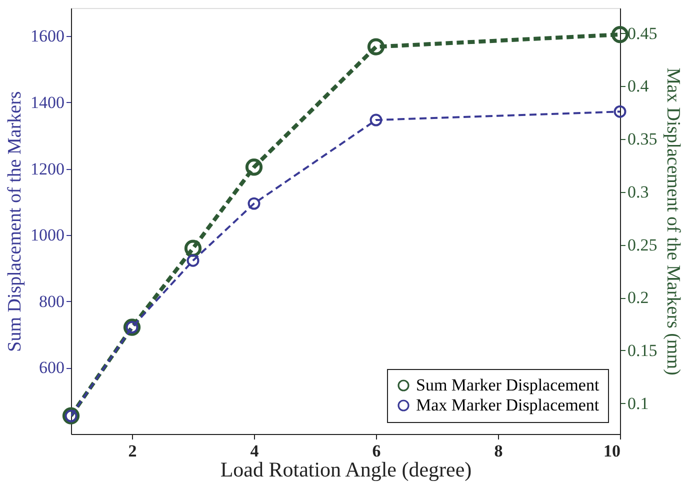  Describe the element at coordinates (47, 168) in the screenshot. I see `y-tick-label: 1200` at that location.